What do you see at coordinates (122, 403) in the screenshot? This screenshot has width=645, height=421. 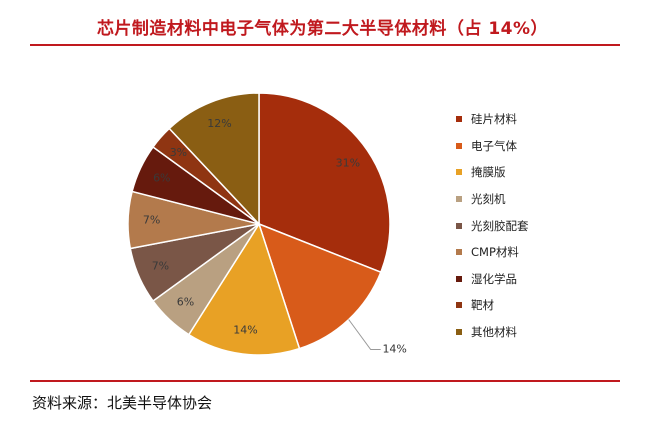 I see `source-note: 资料来源：北美半导体协会` at bounding box center [122, 403].